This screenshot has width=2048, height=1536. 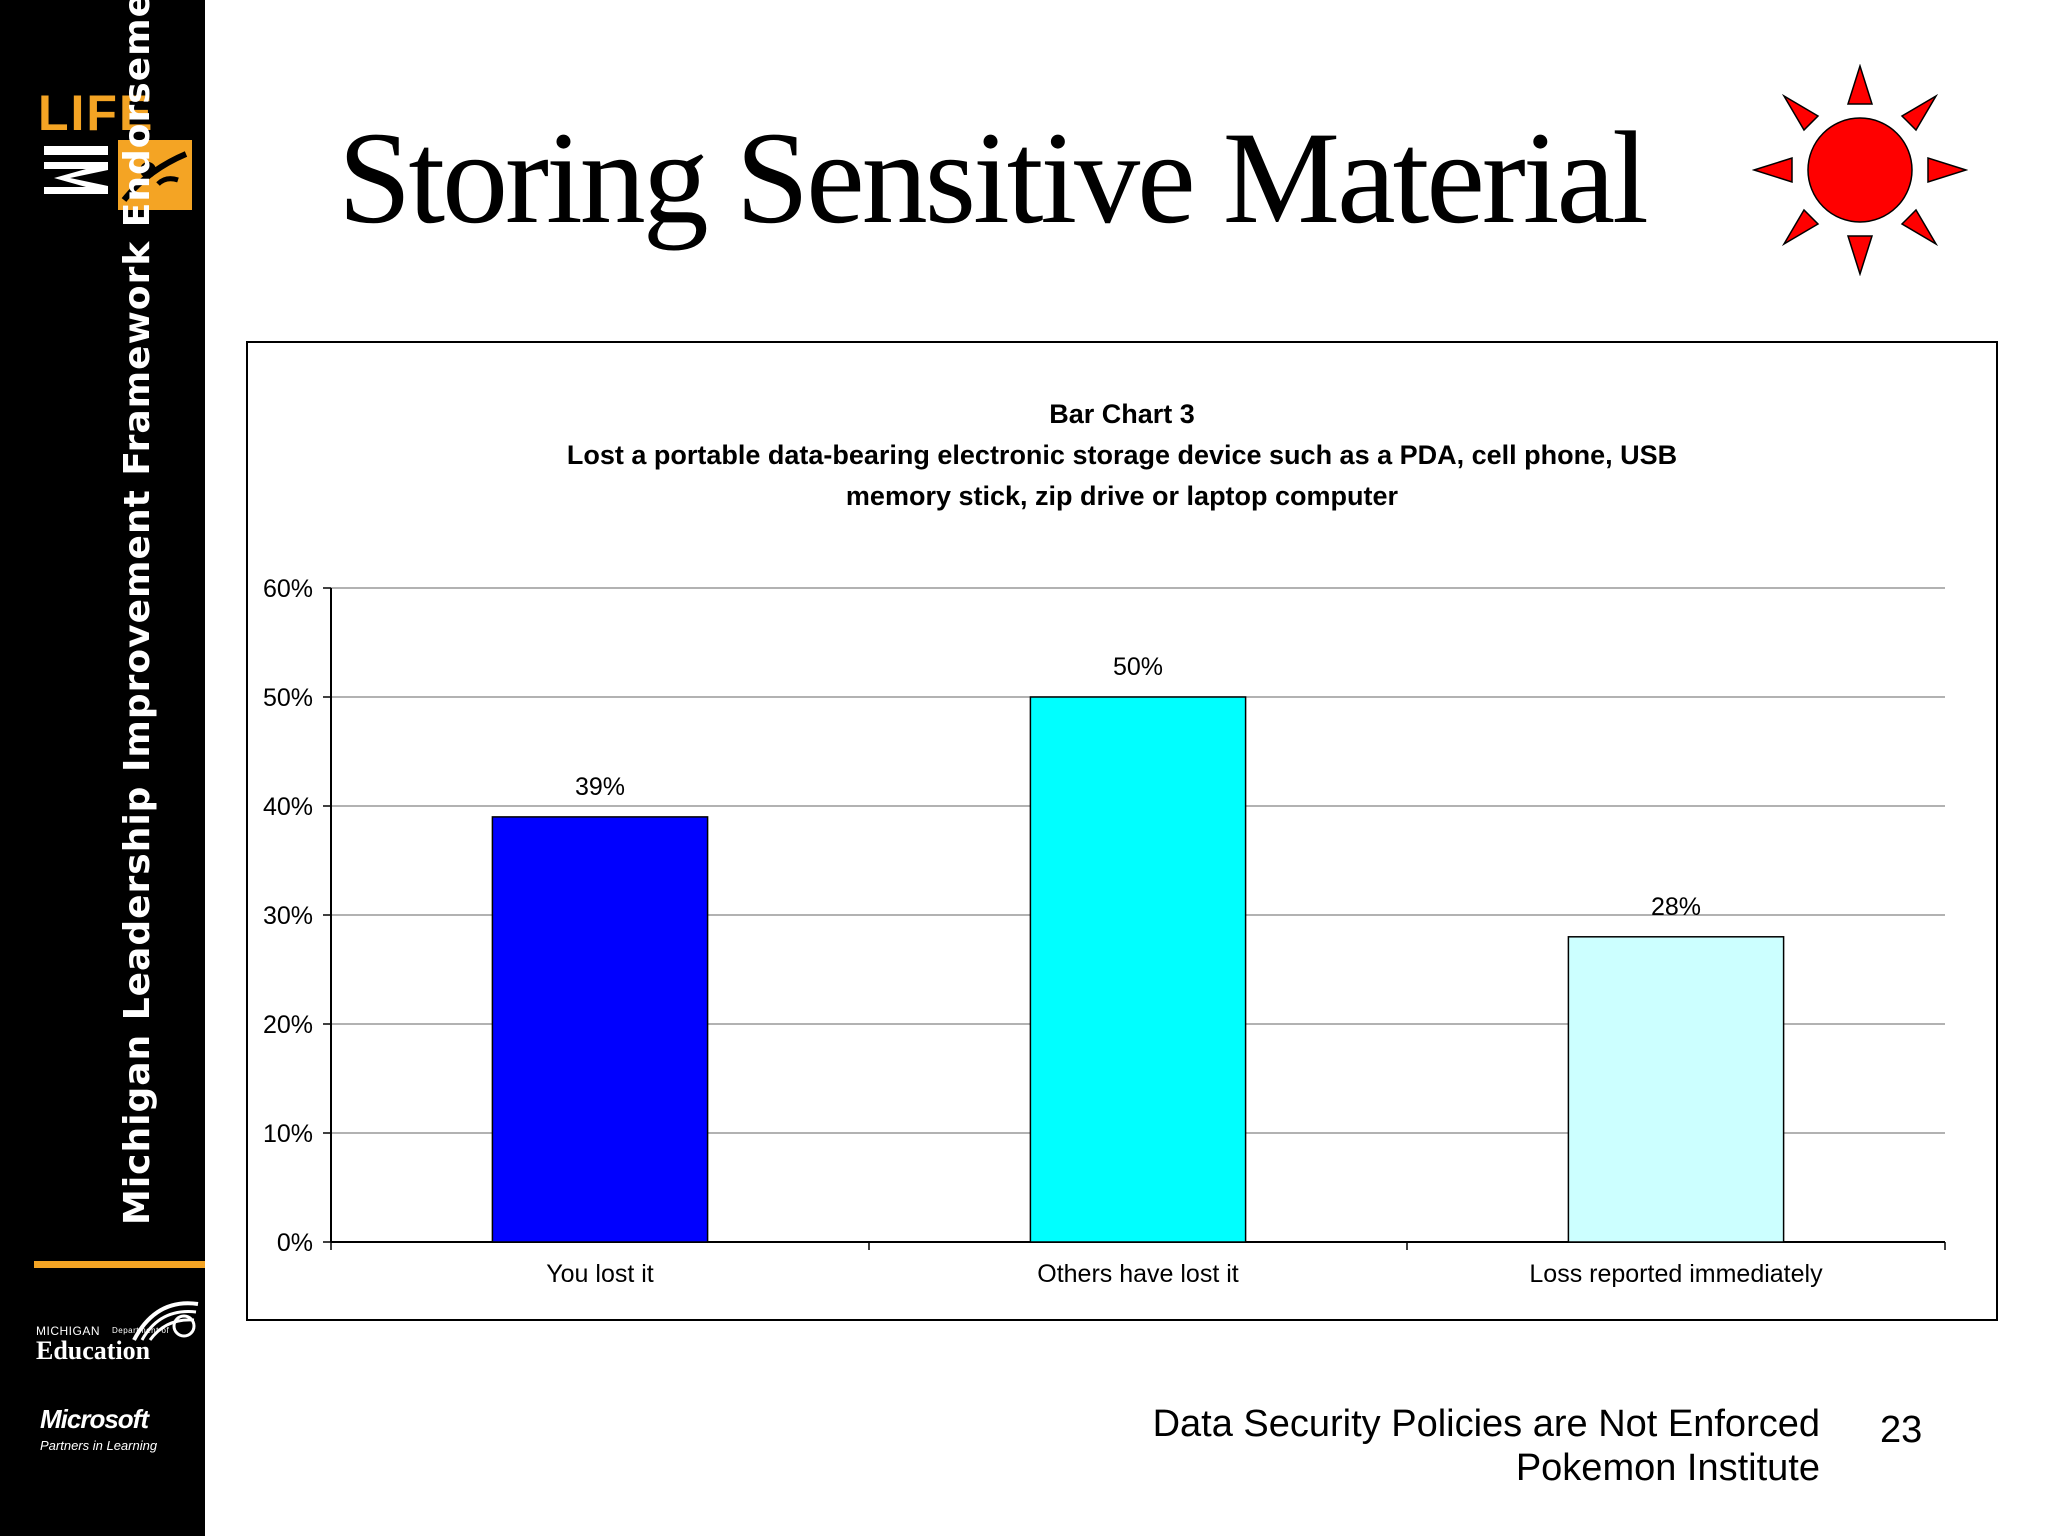 What do you see at coordinates (93, 1350) in the screenshot?
I see `mde-education-text: Education` at bounding box center [93, 1350].